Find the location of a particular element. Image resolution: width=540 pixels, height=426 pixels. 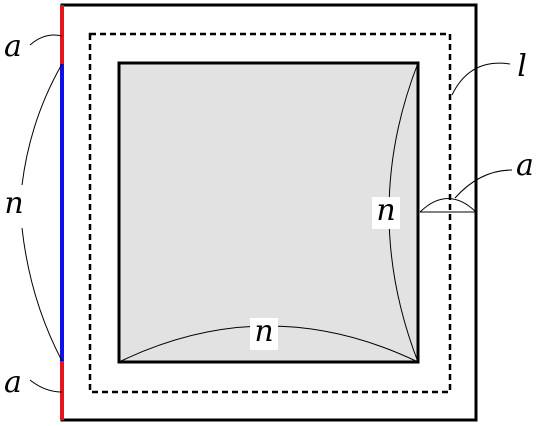

brace-arc is located at coordinates (42, 212).